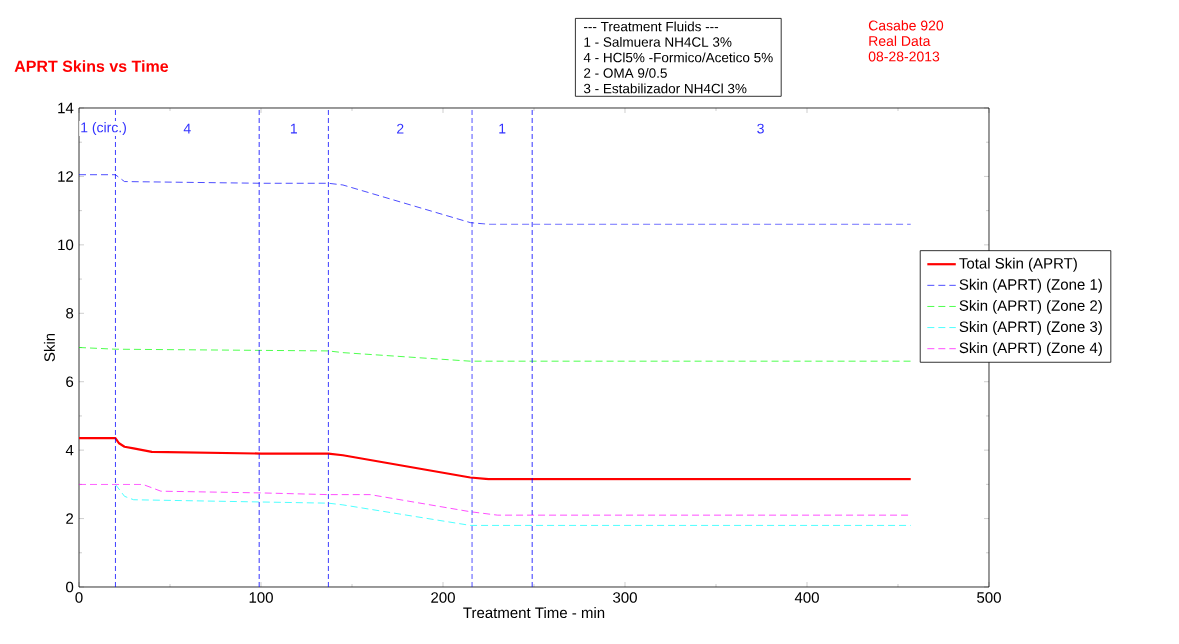  What do you see at coordinates (261, 597) in the screenshot?
I see `x-tick-label: 100` at bounding box center [261, 597].